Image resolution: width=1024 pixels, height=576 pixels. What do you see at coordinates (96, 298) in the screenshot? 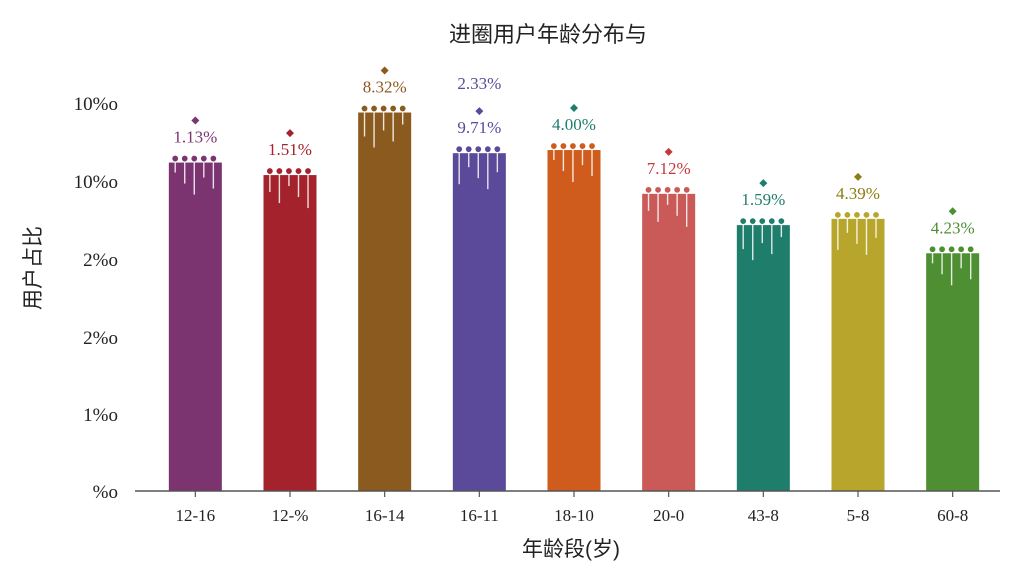
I see `y-axis-ticks: %o 1%o 2%o 2%o 10%o 10%o` at bounding box center [96, 298].